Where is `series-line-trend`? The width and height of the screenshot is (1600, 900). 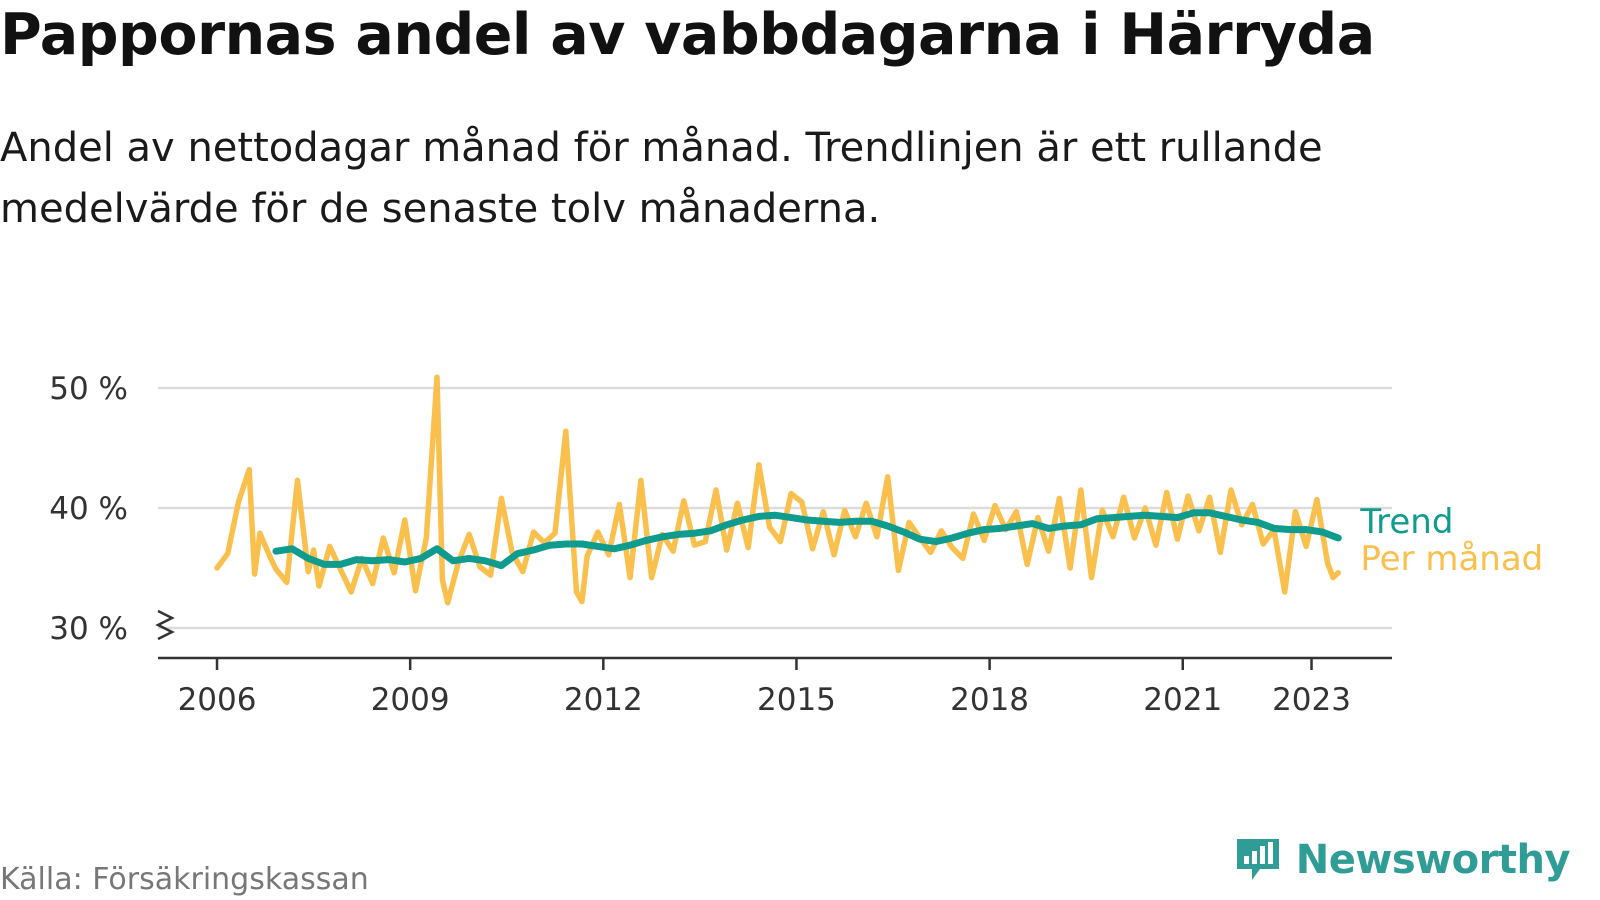
series-line-trend is located at coordinates (807, 539).